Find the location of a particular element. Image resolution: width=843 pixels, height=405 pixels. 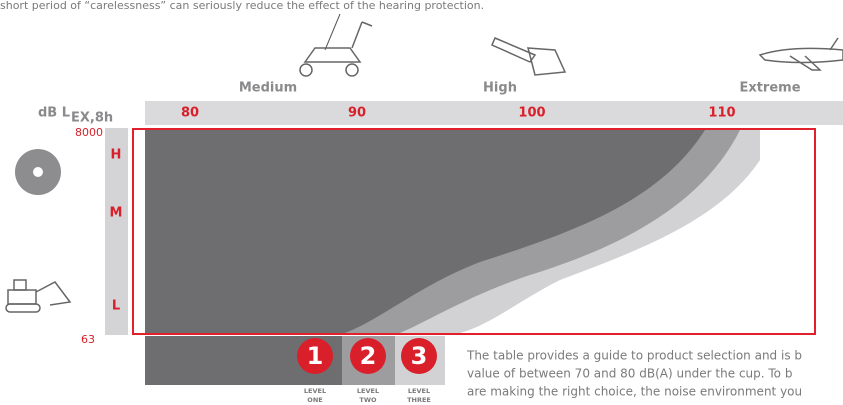

category-label: Medium is located at coordinates (268, 88).